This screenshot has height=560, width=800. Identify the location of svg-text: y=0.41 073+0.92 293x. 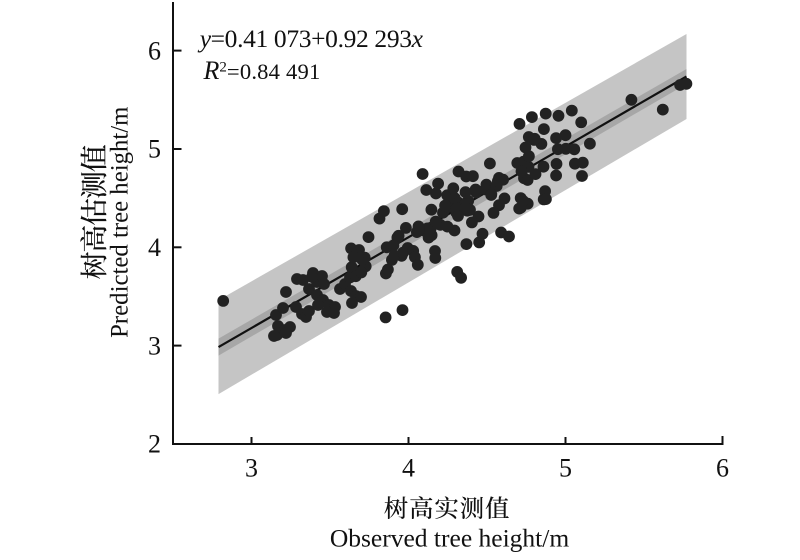
(310, 38).